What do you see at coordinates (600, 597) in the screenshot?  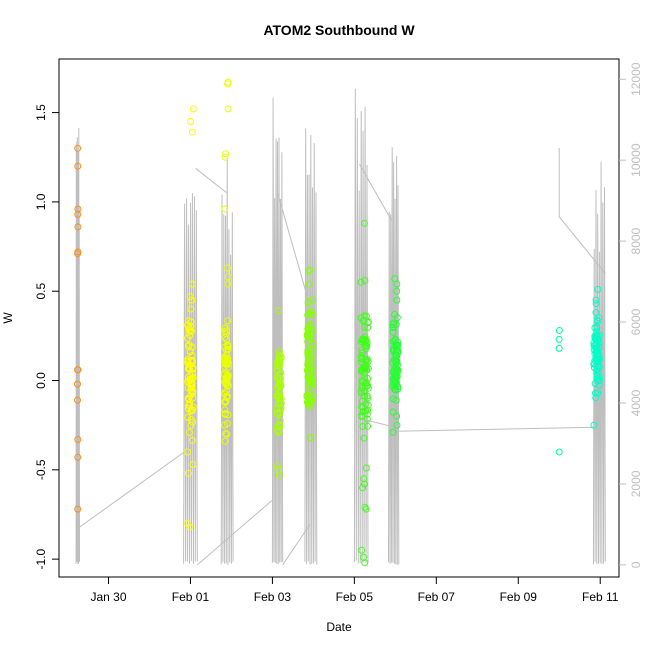 I see `x-tick-label: Feb 11` at bounding box center [600, 597].